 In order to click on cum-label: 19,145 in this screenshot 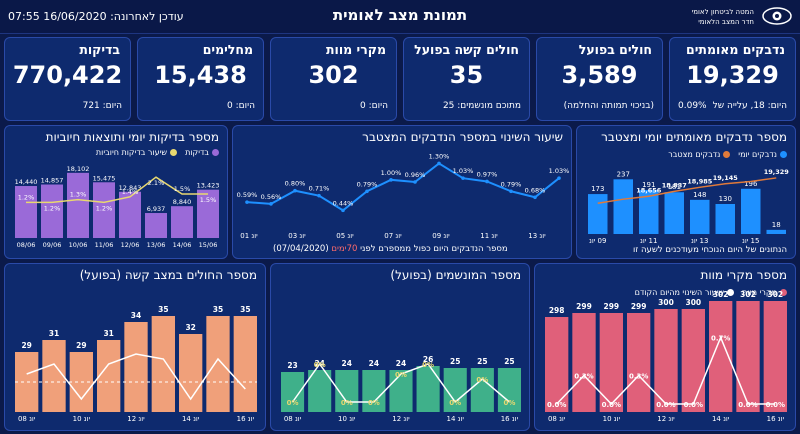, I will do `click(726, 178)`.